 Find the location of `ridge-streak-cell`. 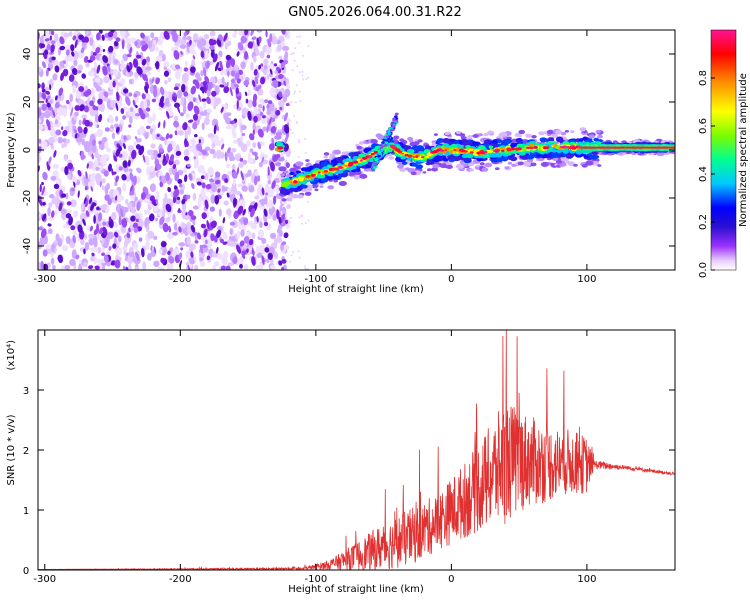

ridge-streak-cell is located at coordinates (385, 145).